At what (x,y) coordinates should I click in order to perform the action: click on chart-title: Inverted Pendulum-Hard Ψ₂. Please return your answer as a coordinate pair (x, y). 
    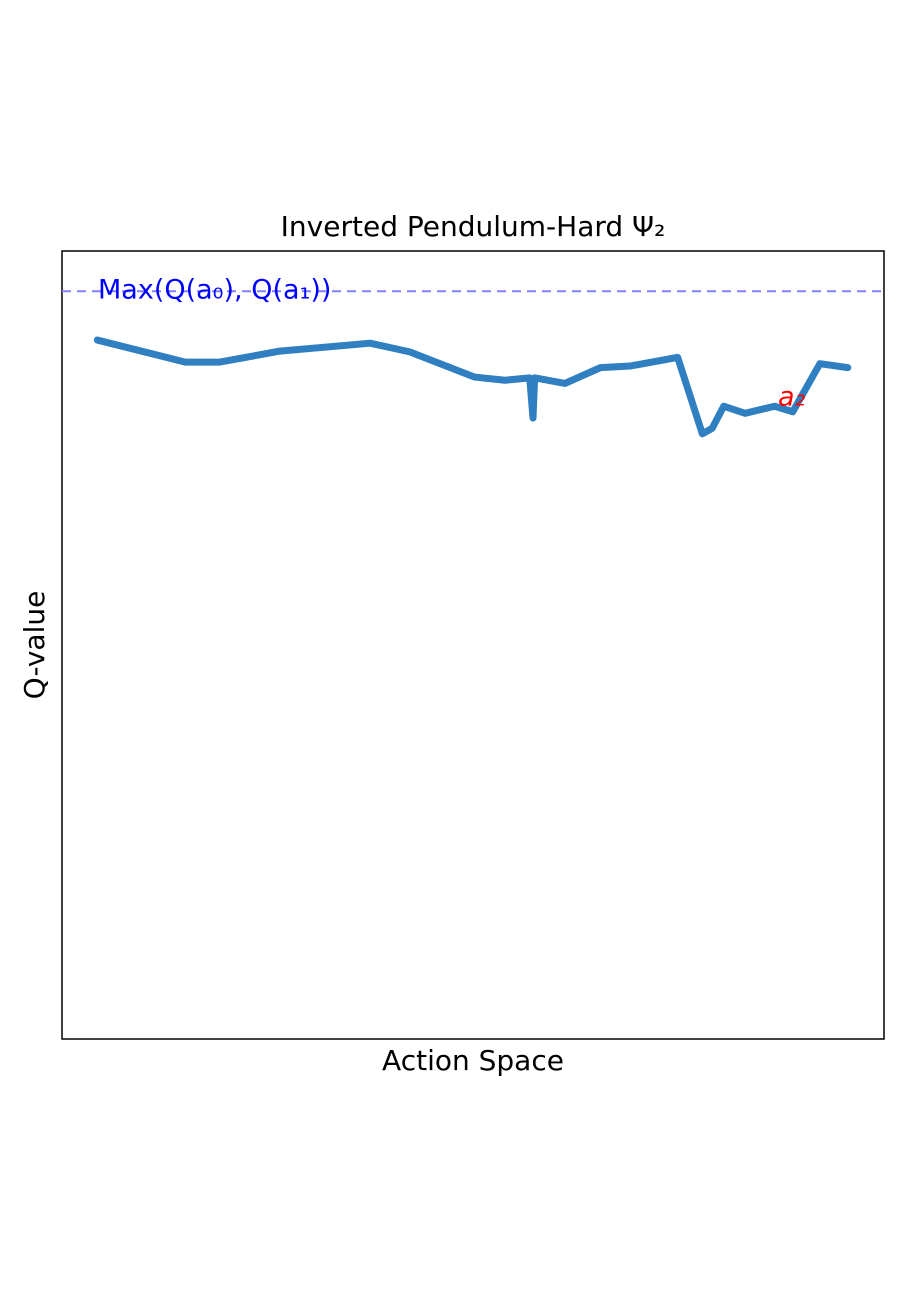
    Looking at the image, I should click on (473, 226).